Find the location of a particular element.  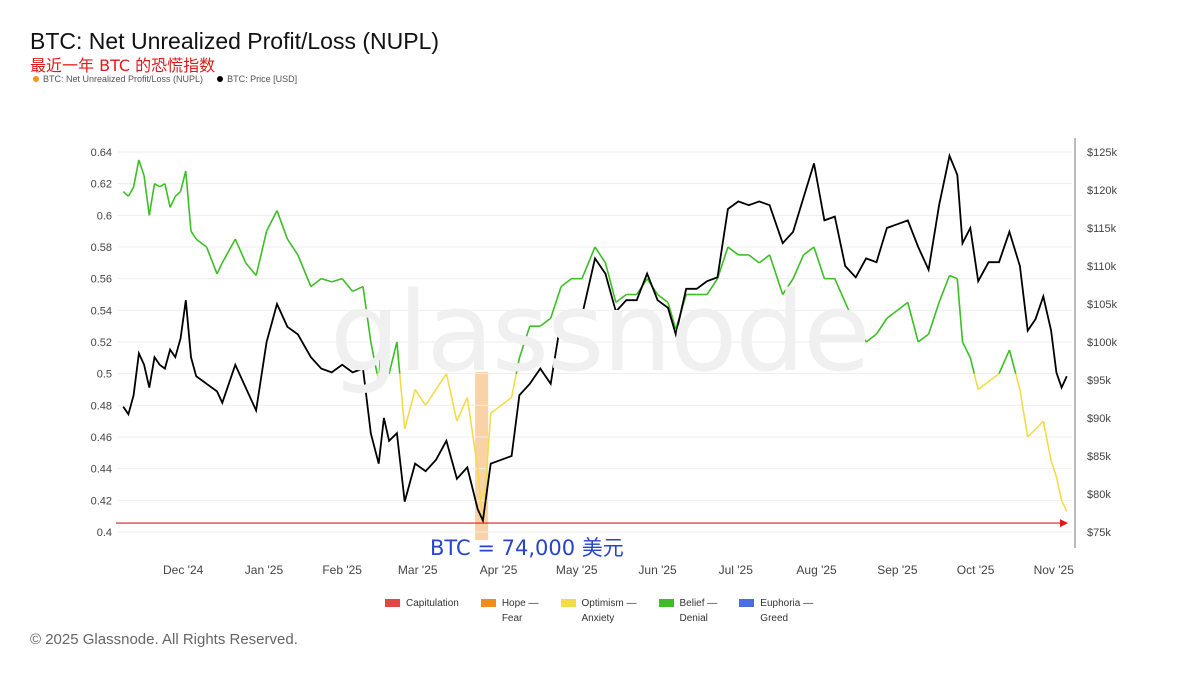

zone-legend-optimism-anxiety: Optimism — Anxiety is located at coordinates (598, 611).